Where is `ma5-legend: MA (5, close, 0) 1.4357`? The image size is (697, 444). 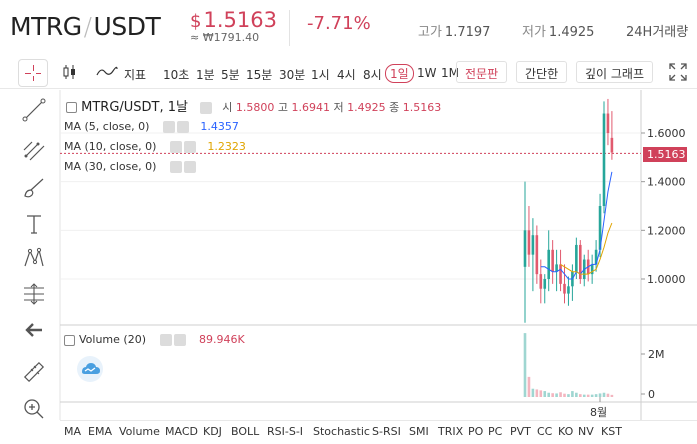 ma5-legend: MA (5, close, 0) 1.4357 is located at coordinates (151, 126).